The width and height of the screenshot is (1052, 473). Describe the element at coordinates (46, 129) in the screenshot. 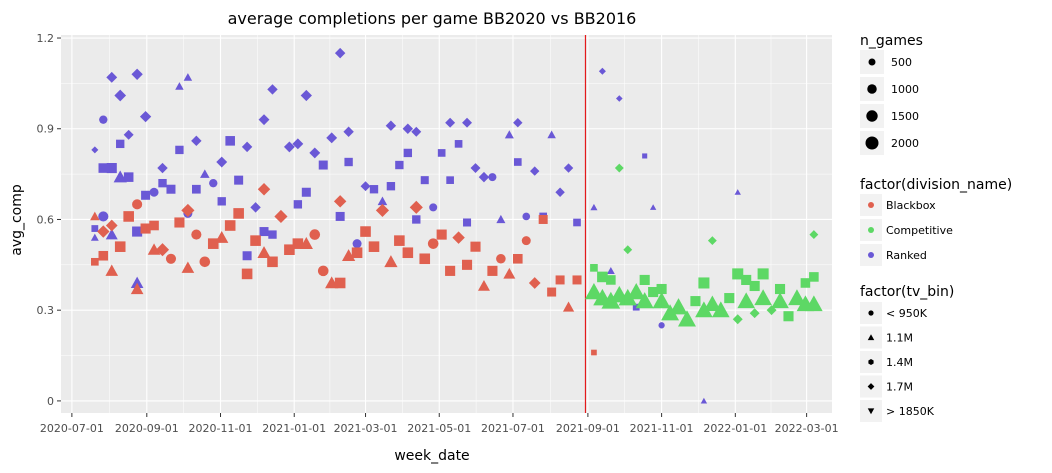

I see `y-tick-label: 0.9` at that location.